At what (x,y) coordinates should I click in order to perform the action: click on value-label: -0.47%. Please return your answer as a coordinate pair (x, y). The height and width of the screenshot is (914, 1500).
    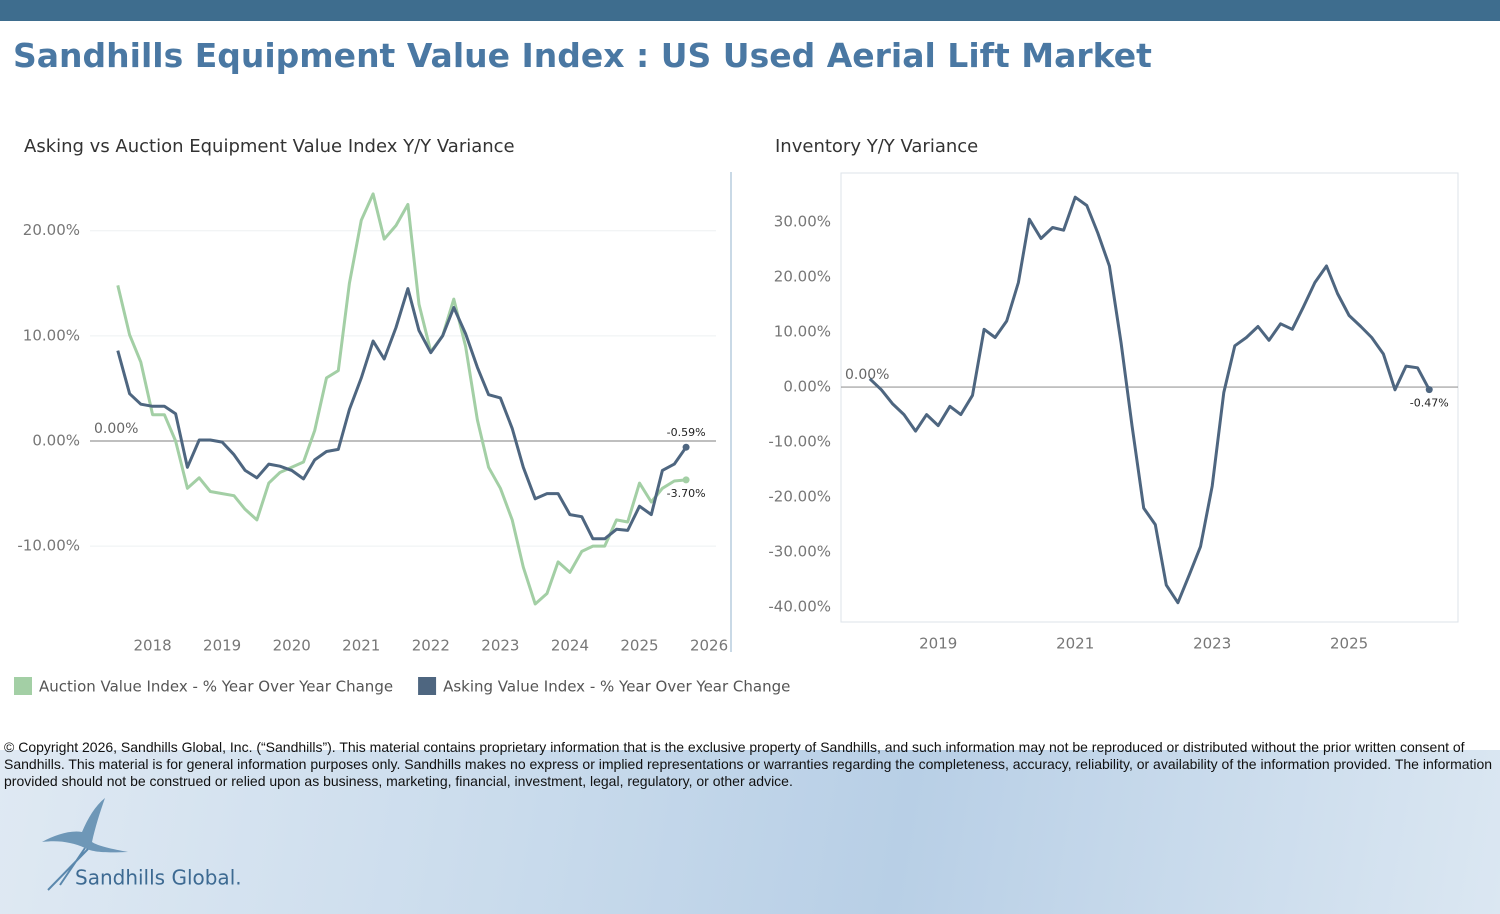
    Looking at the image, I should click on (1429, 403).